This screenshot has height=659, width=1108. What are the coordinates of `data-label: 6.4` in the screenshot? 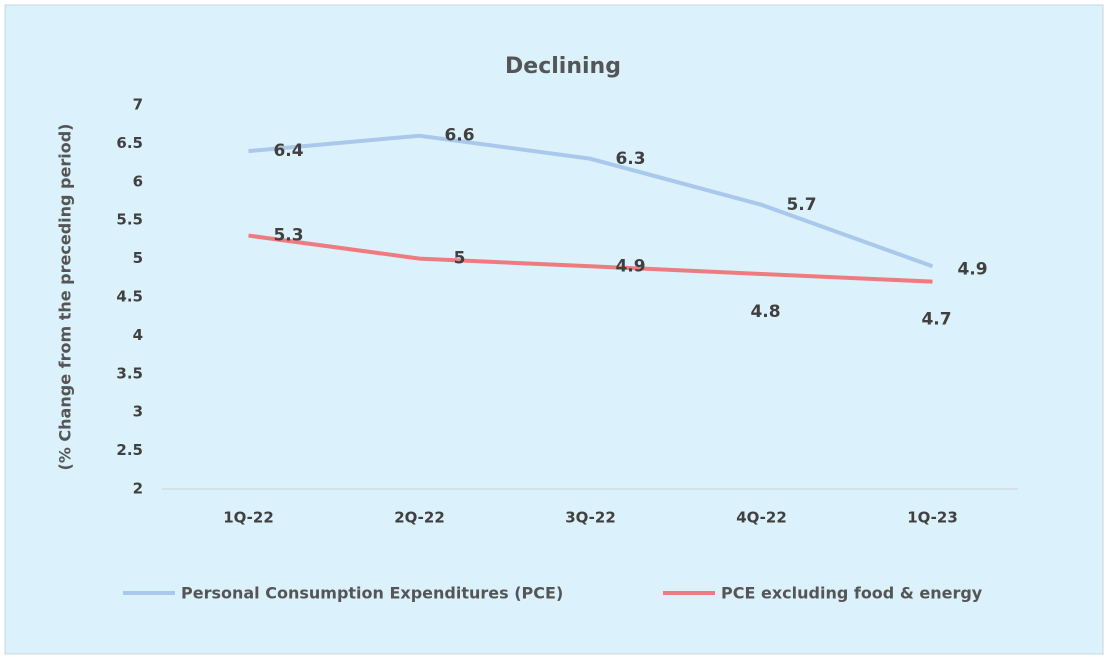 It's located at (288, 151).